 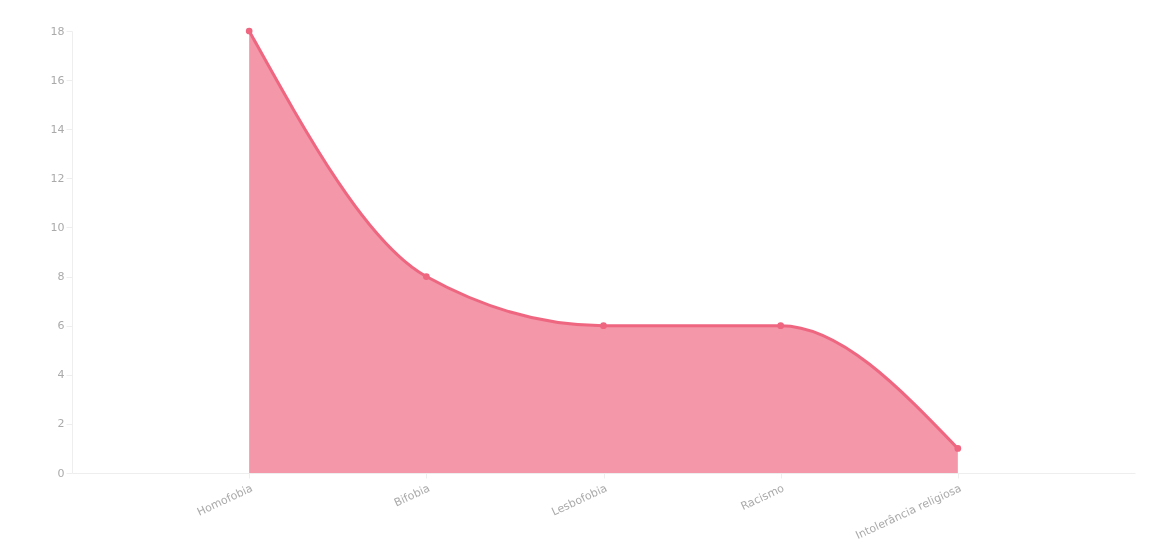 What do you see at coordinates (57, 80) in the screenshot?
I see `y-tick-label: 16` at bounding box center [57, 80].